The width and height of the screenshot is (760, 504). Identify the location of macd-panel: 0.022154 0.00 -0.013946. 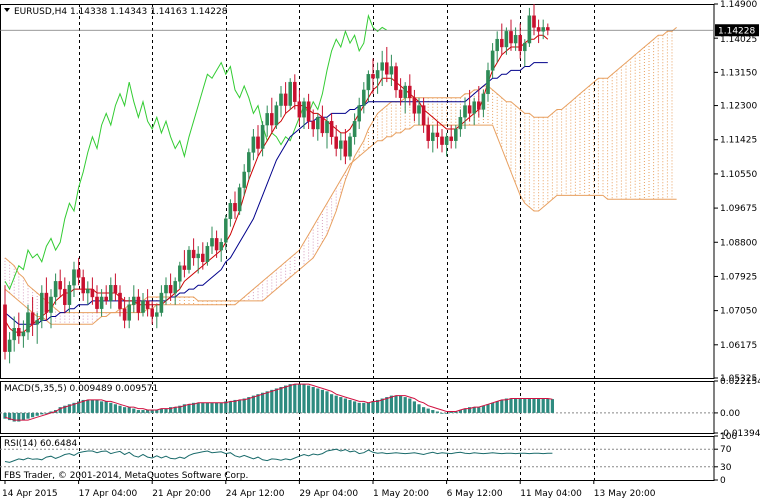
(380, 408).